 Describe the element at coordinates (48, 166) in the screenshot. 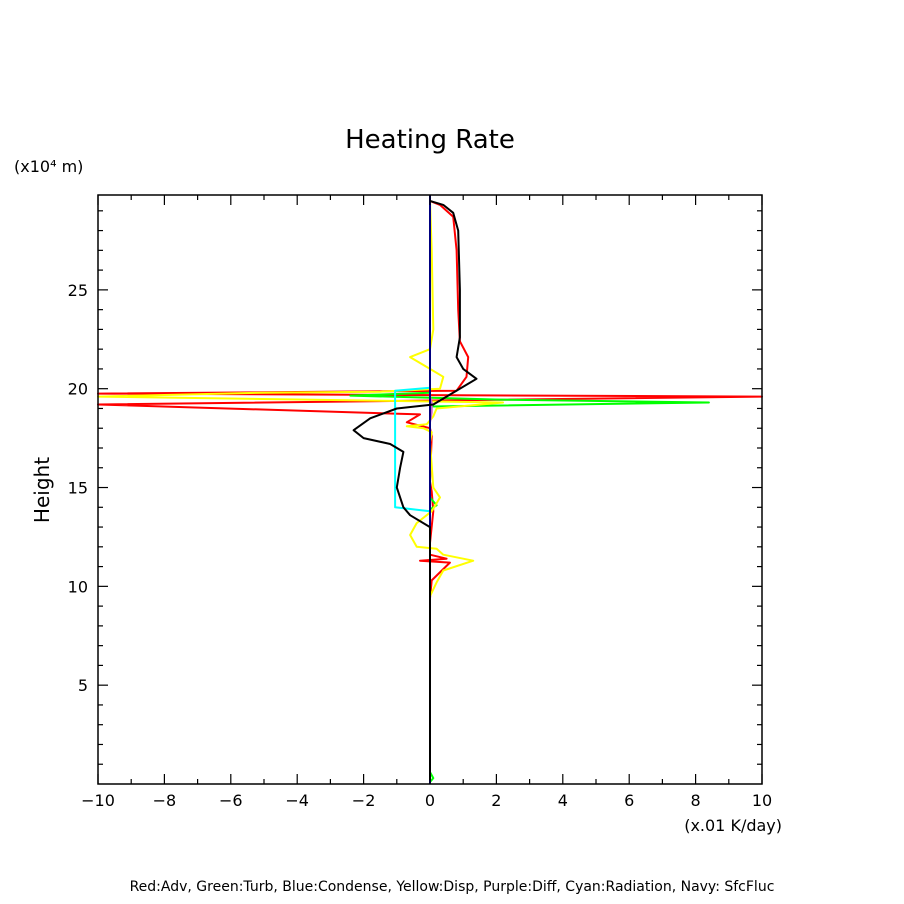

I see `y-axis-unit: (x10⁴ m)` at that location.